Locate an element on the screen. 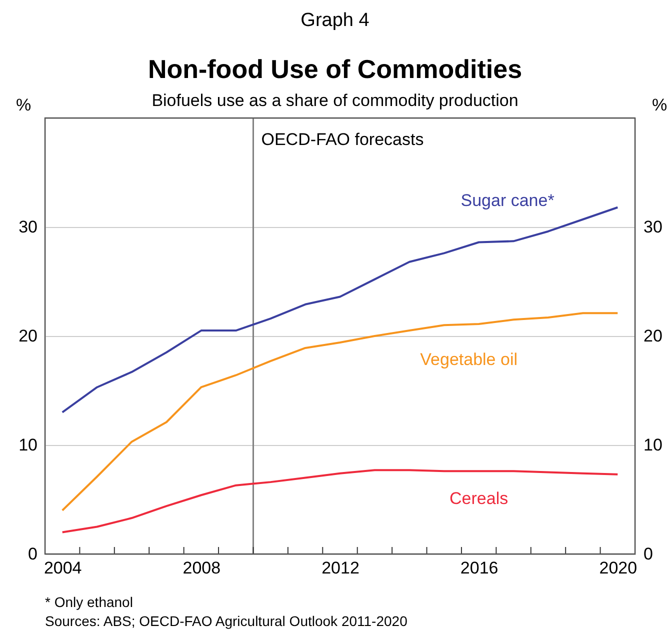  y2-tick-label: 30 is located at coordinates (653, 227).